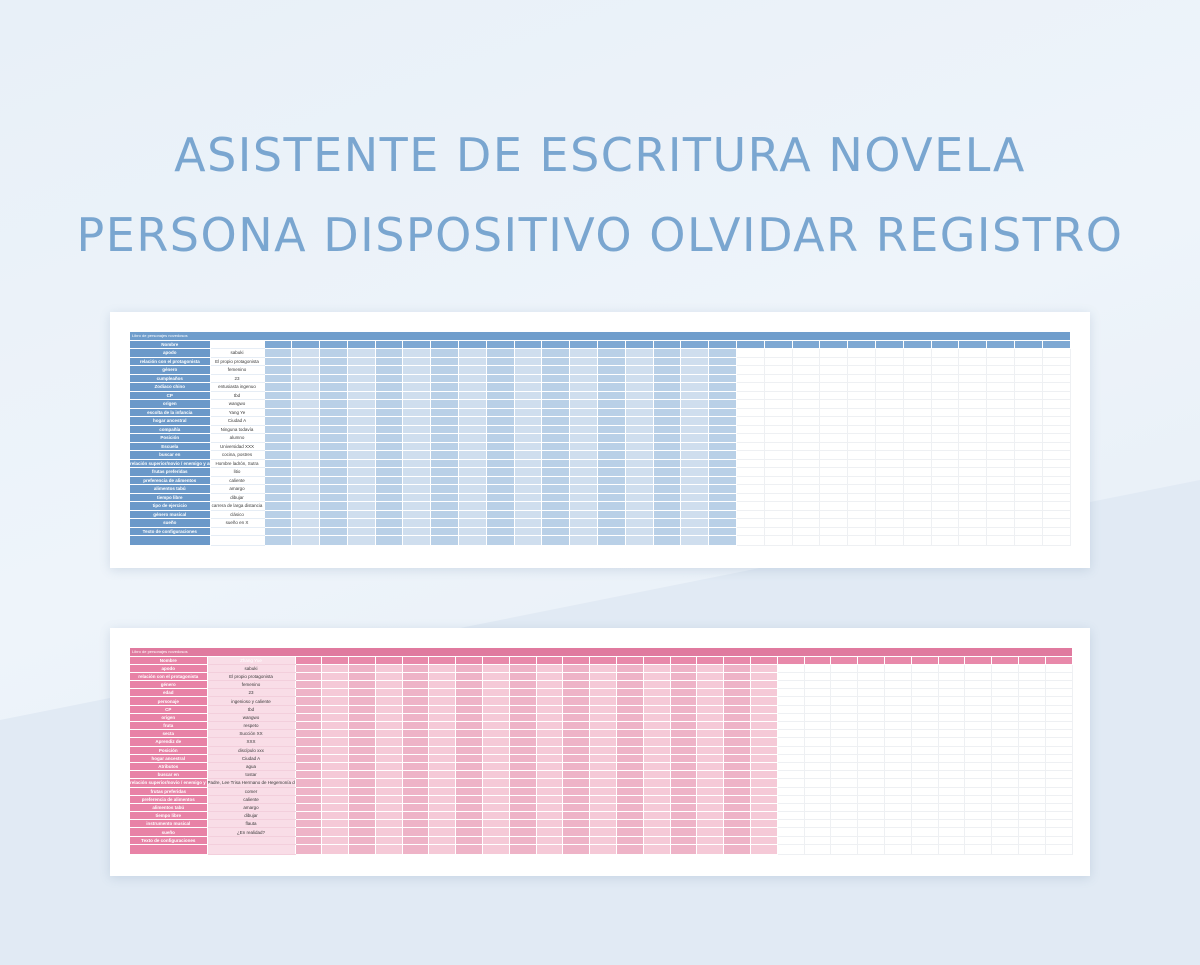 The width and height of the screenshot is (1200, 965). What do you see at coordinates (251, 734) in the screenshot?
I see `field-value: Succión XX` at bounding box center [251, 734].